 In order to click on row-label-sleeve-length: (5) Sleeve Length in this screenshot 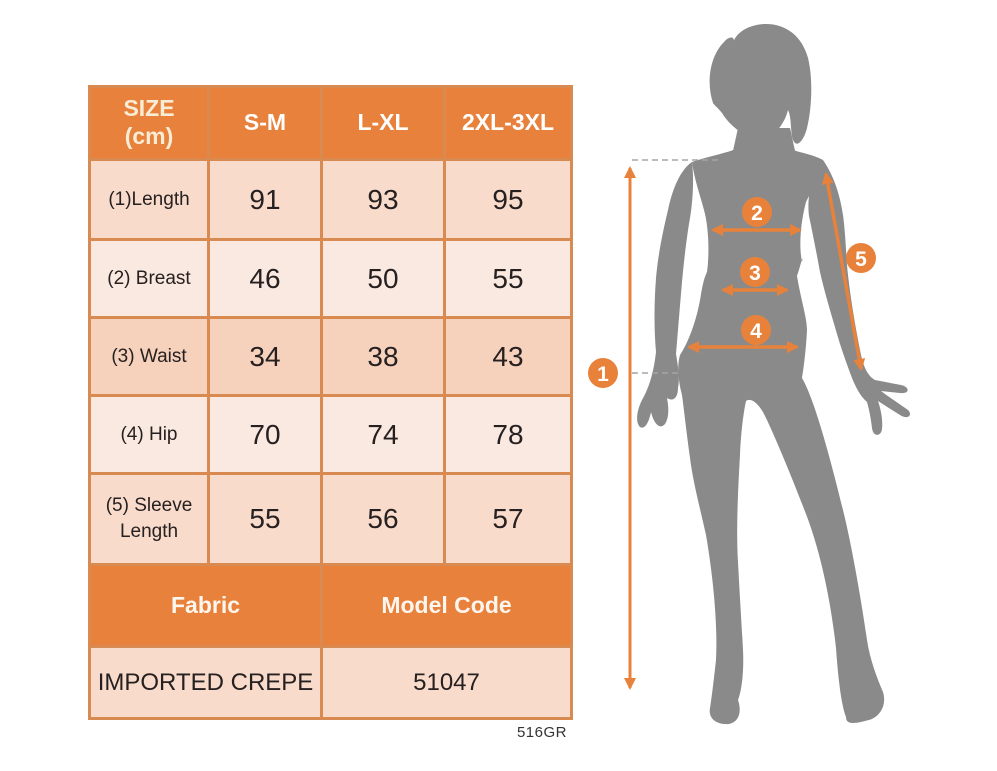, I will do `click(149, 519)`.